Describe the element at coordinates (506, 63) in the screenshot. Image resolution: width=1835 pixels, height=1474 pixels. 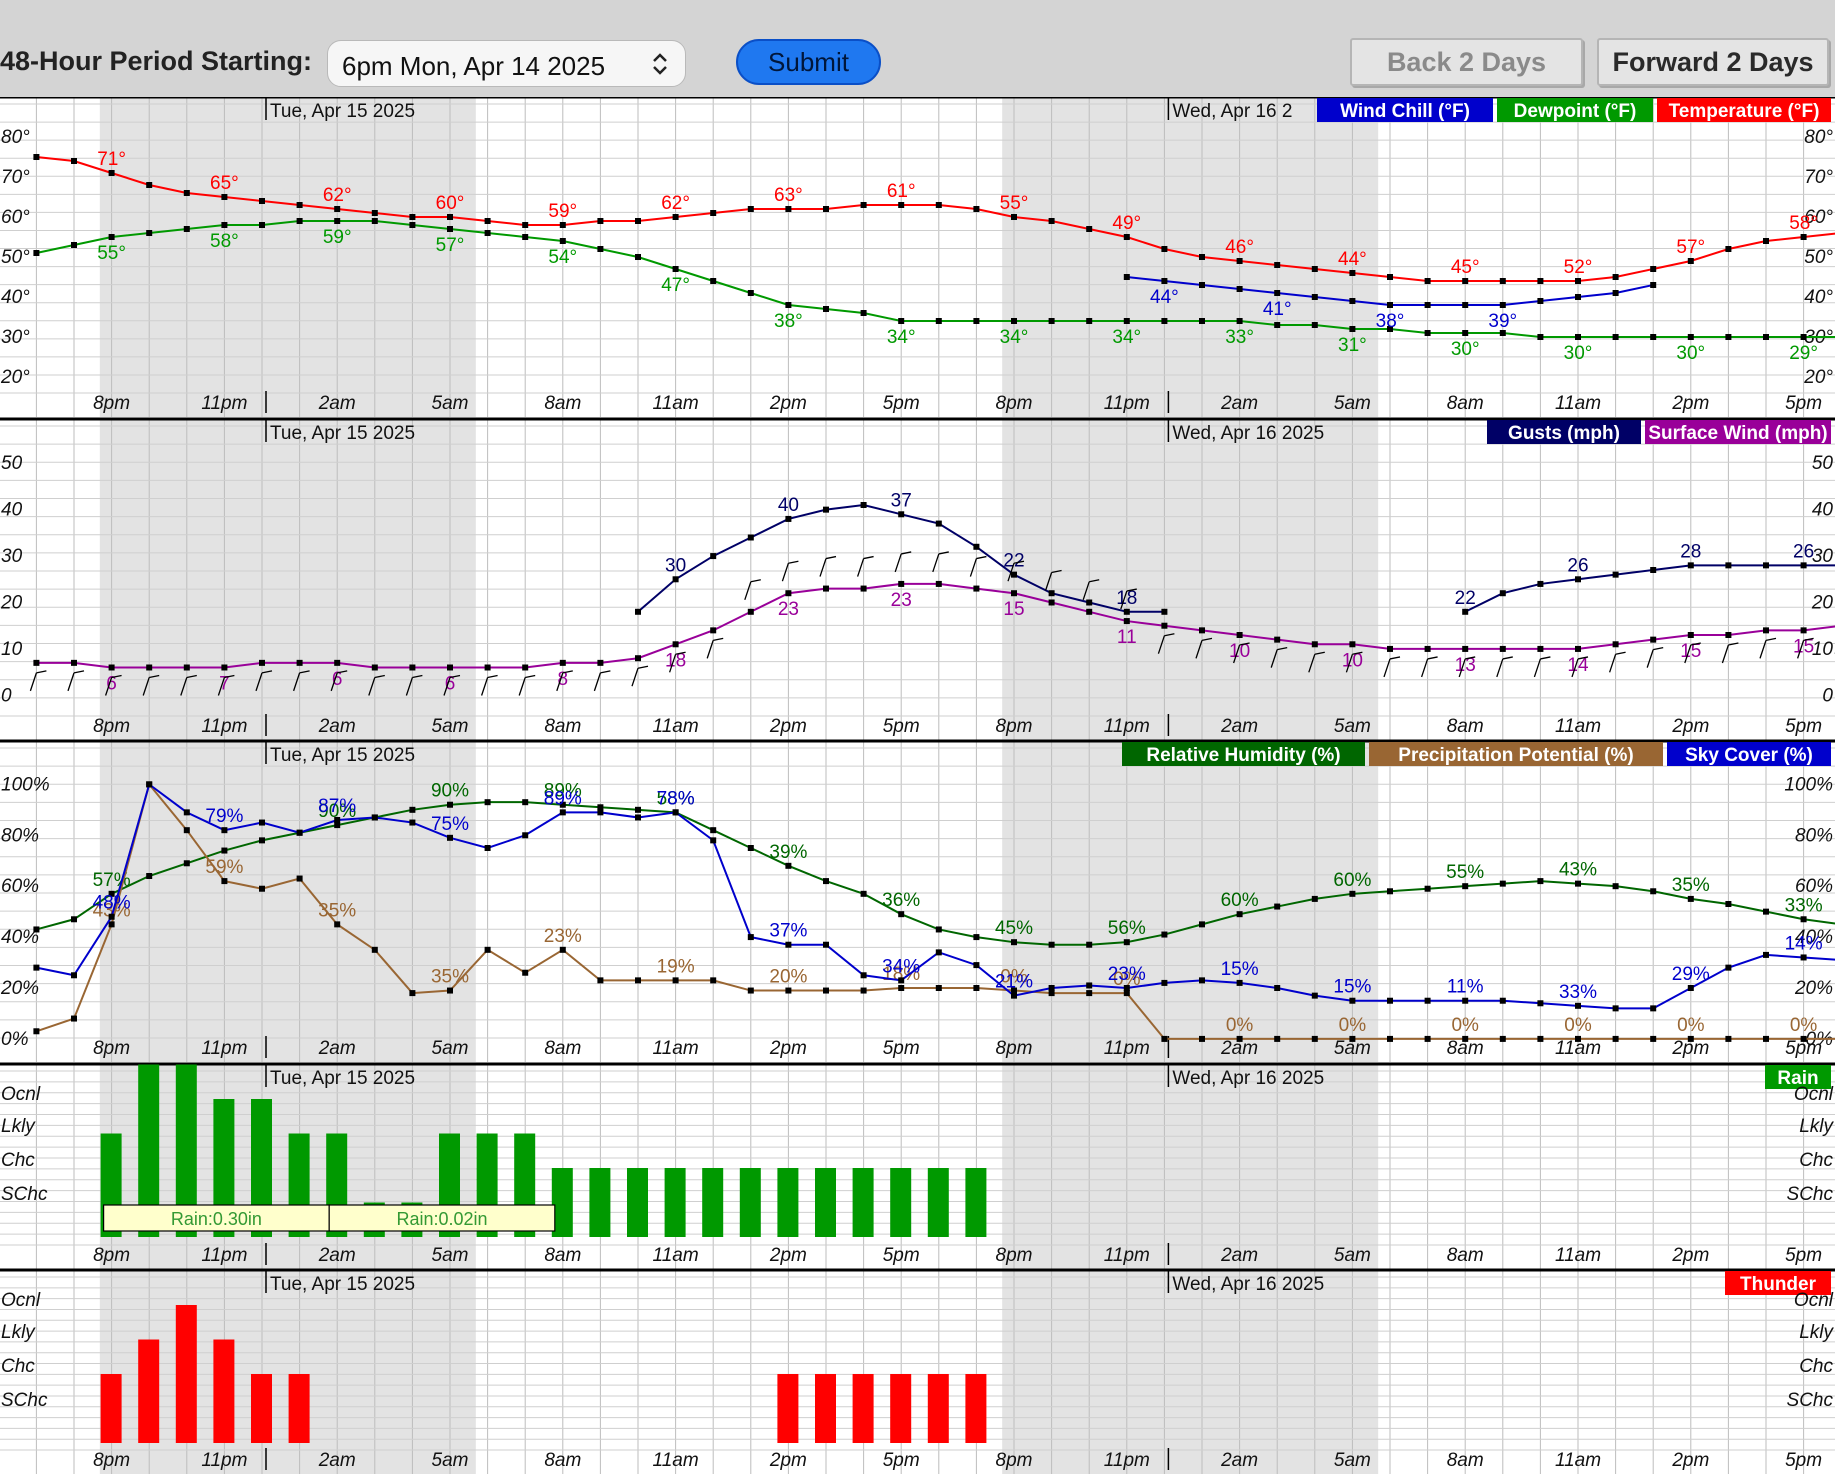
I see `period-select: 6pm Mon, Apr 14 2025` at that location.